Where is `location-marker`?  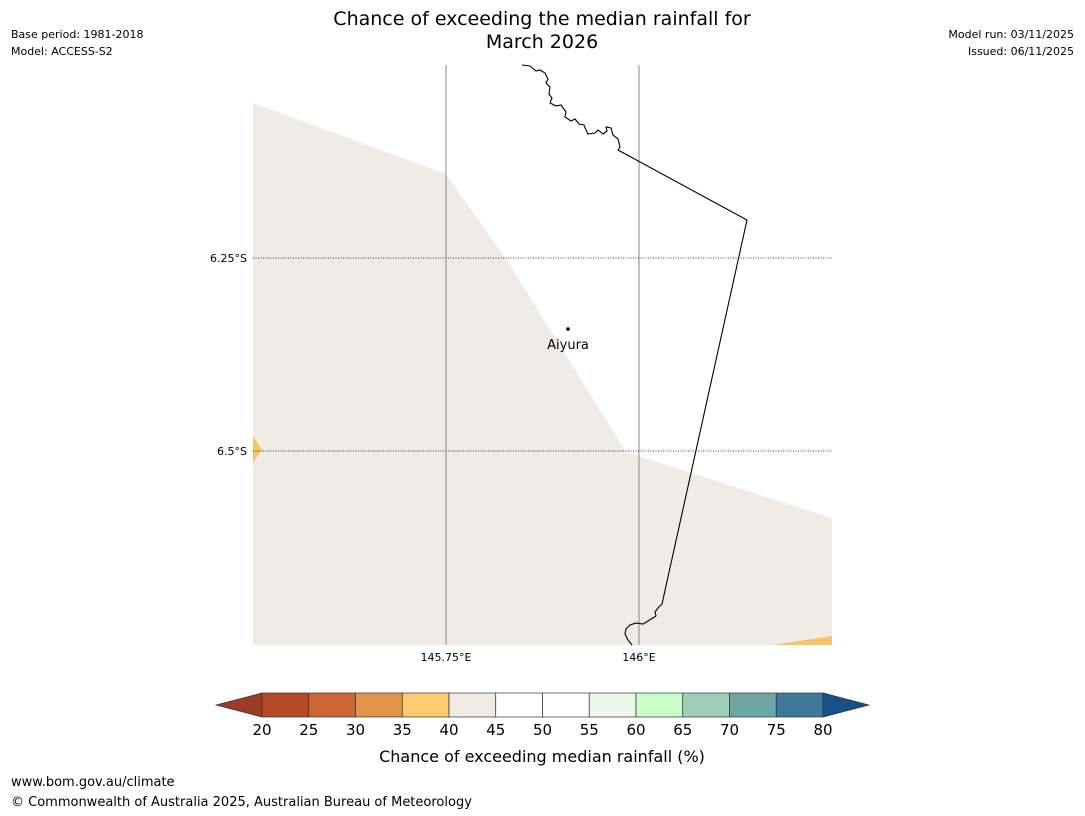
location-marker is located at coordinates (568, 329).